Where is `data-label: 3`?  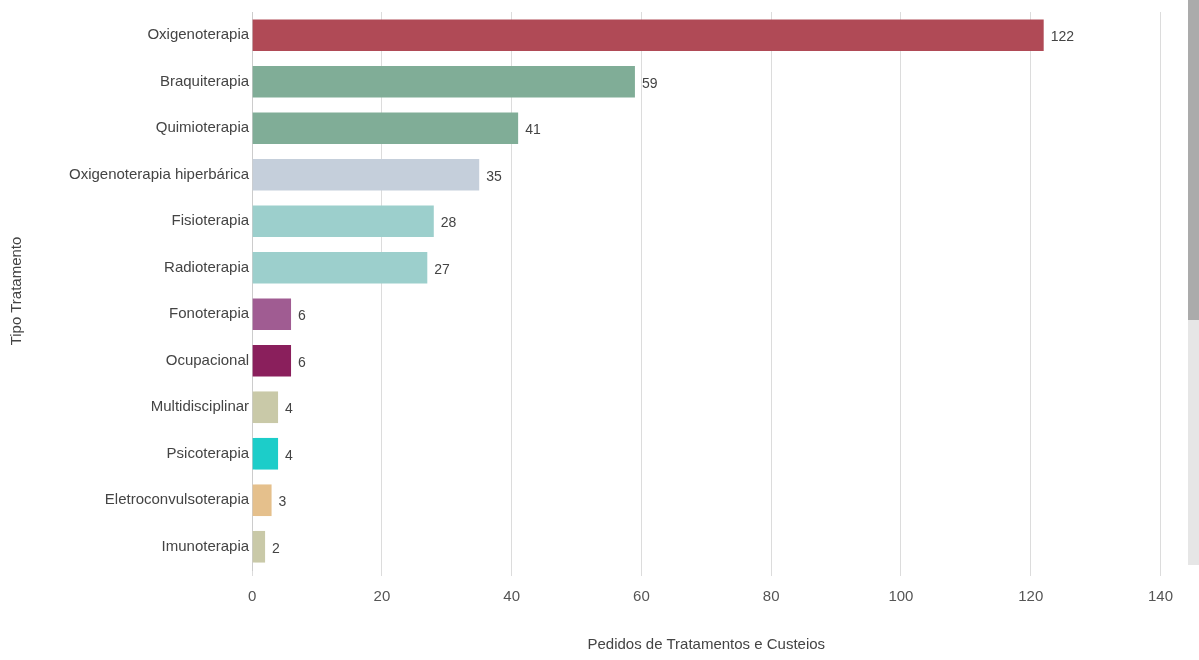 data-label: 3 is located at coordinates (282, 501).